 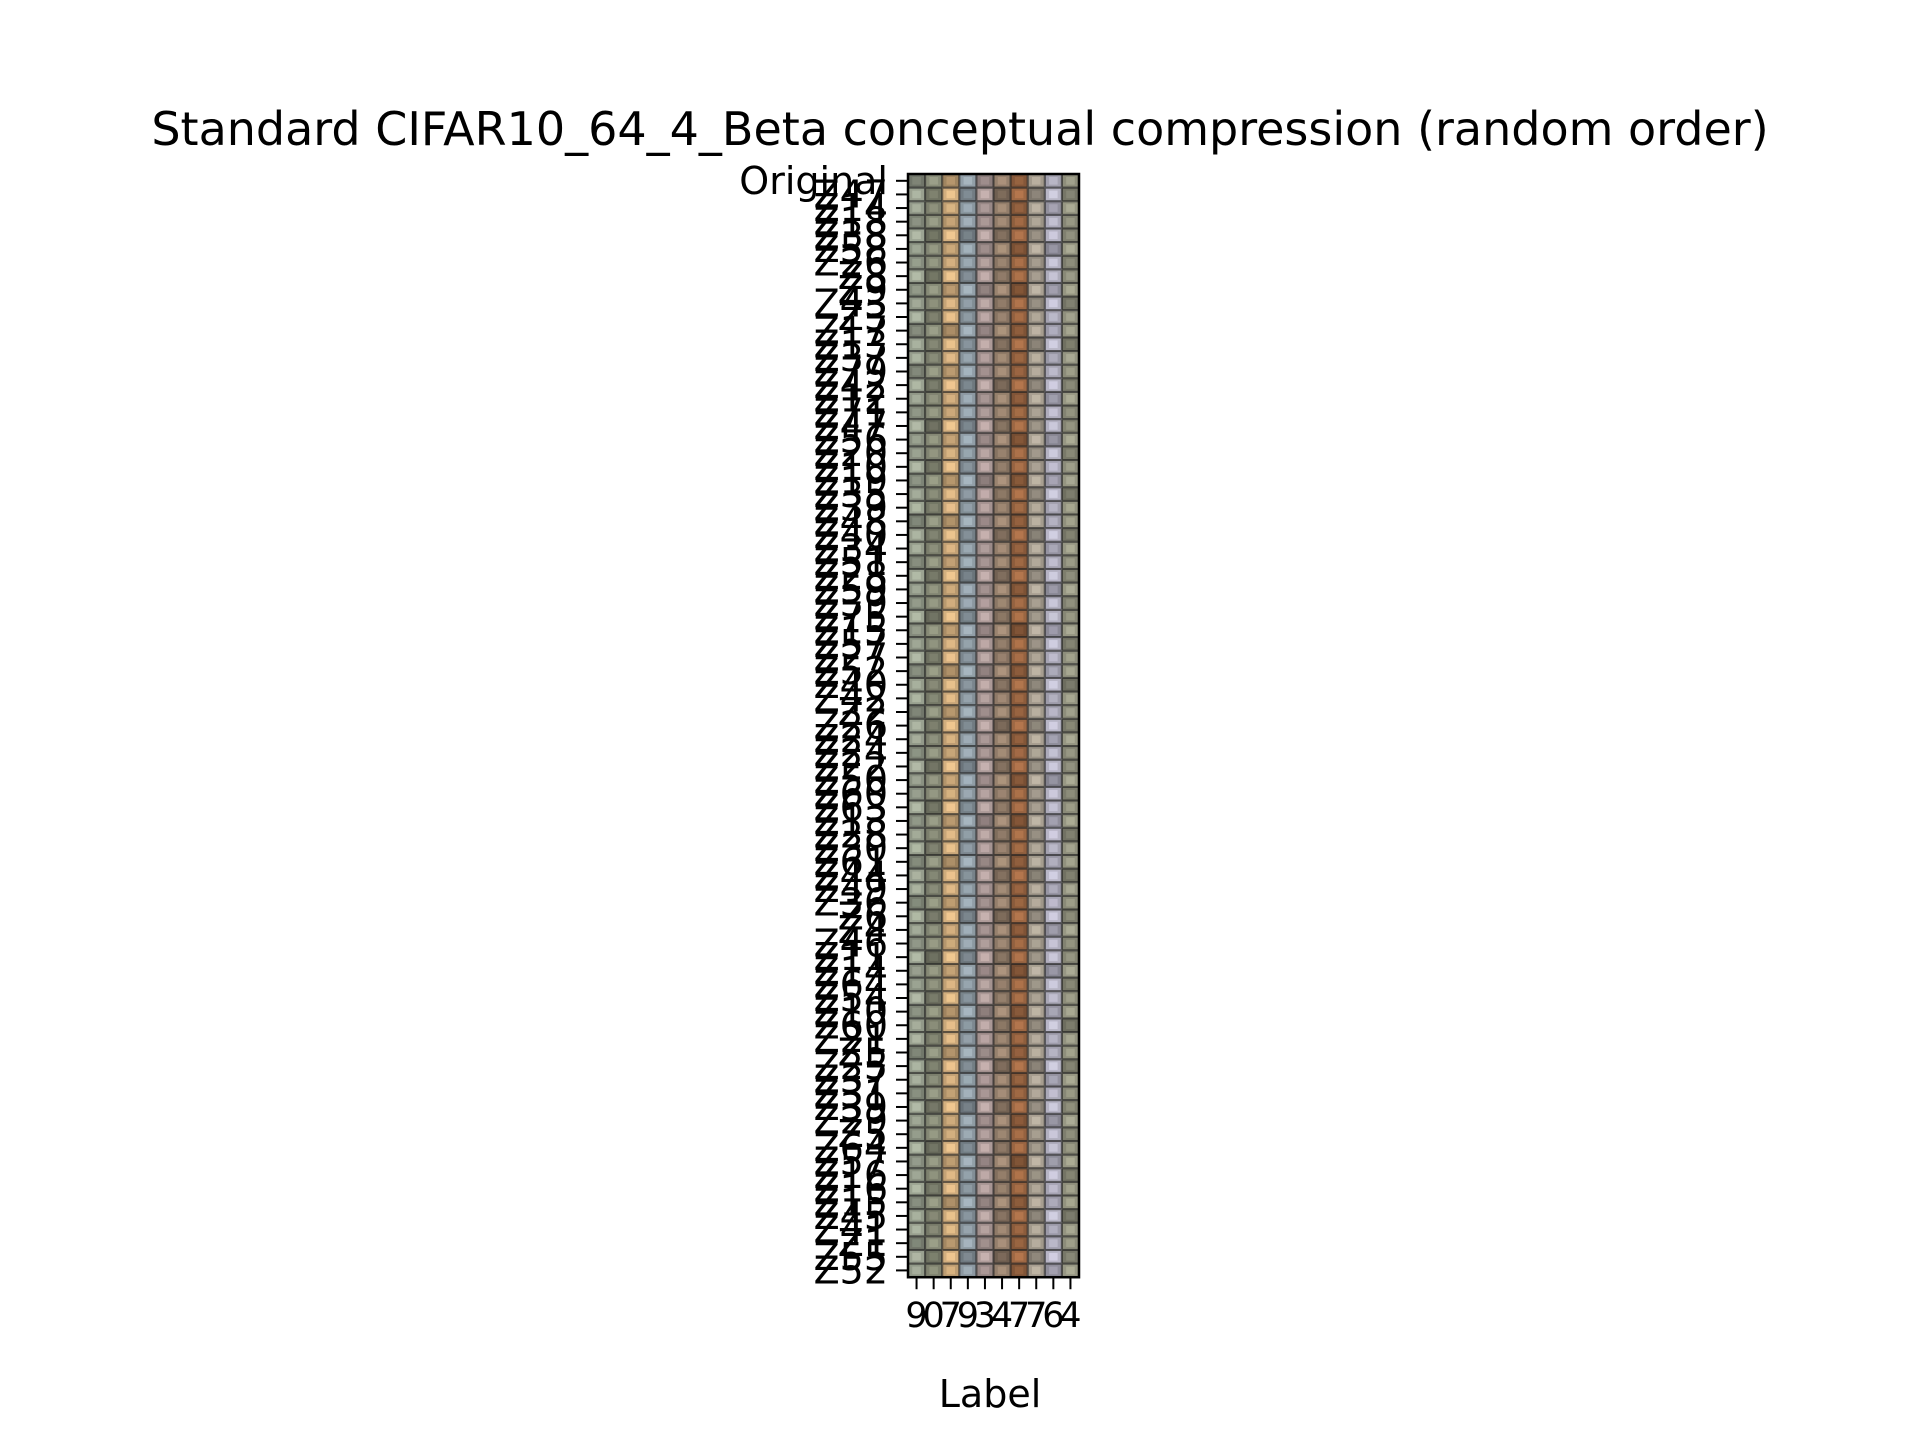 What do you see at coordinates (851, 726) in the screenshot?
I see `y-tick-label: Z26` at bounding box center [851, 726].